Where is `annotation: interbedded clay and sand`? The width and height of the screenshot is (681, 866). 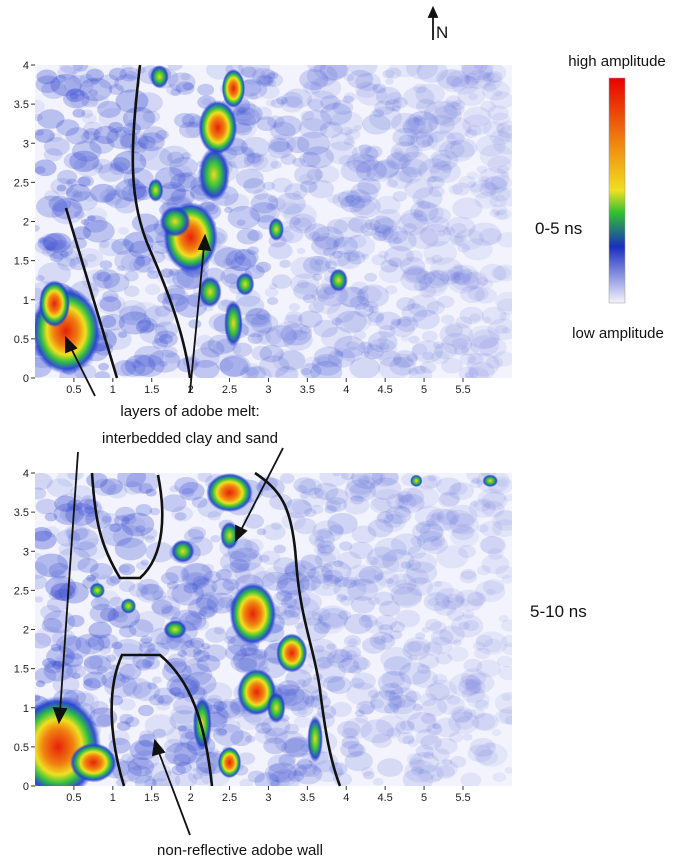
annotation: interbedded clay and sand is located at coordinates (190, 438).